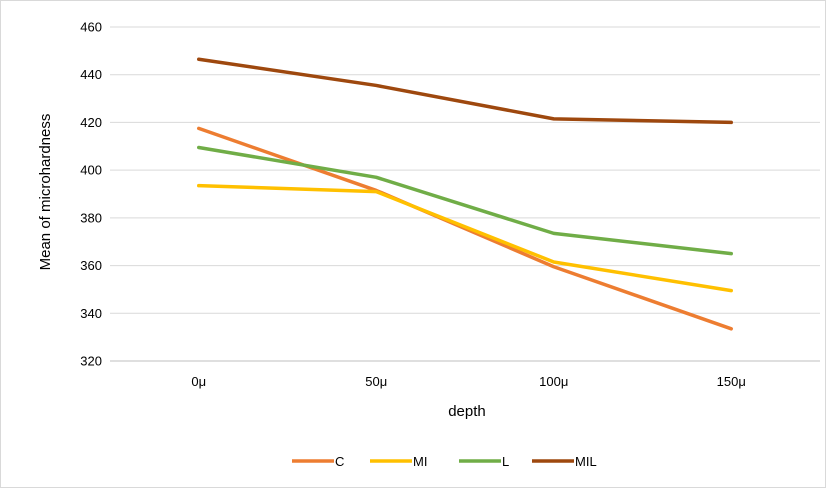 The image size is (826, 488). Describe the element at coordinates (45, 192) in the screenshot. I see `y-axis-title: Mean of microhardness` at that location.